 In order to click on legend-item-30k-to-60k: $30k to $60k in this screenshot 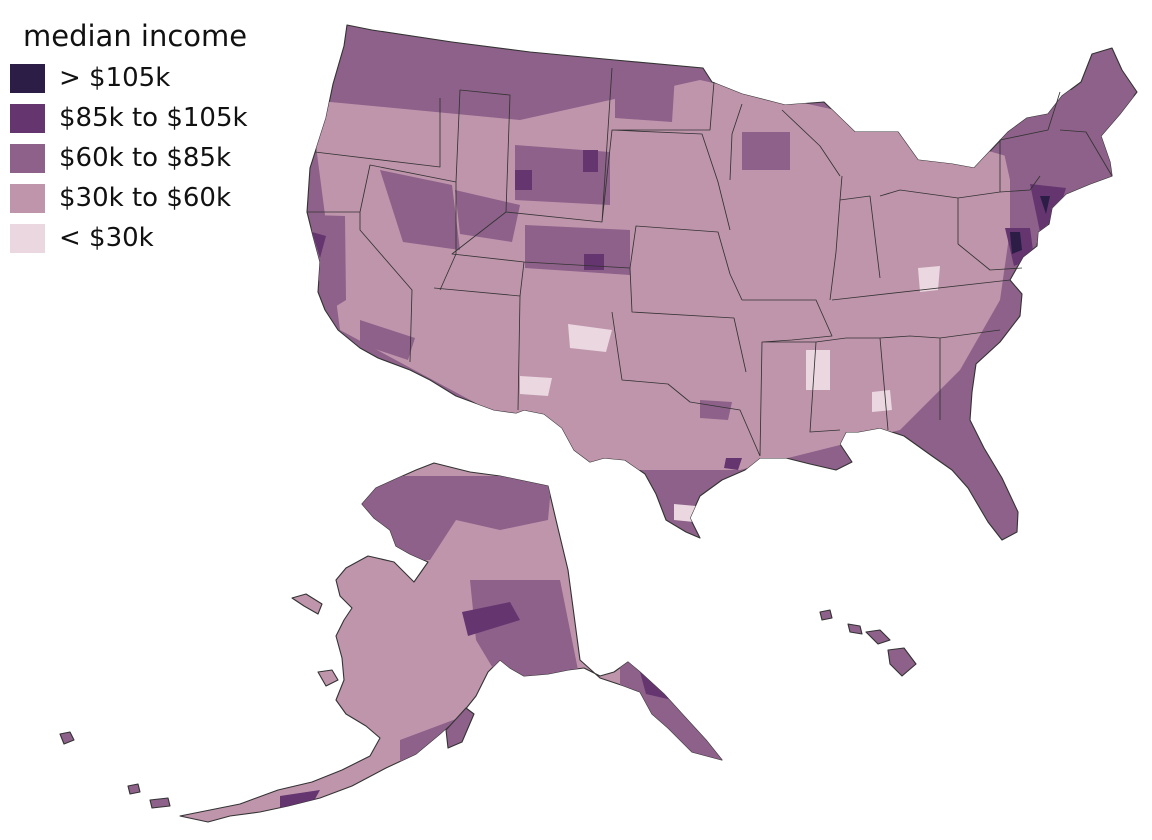, I will do `click(129, 198)`.